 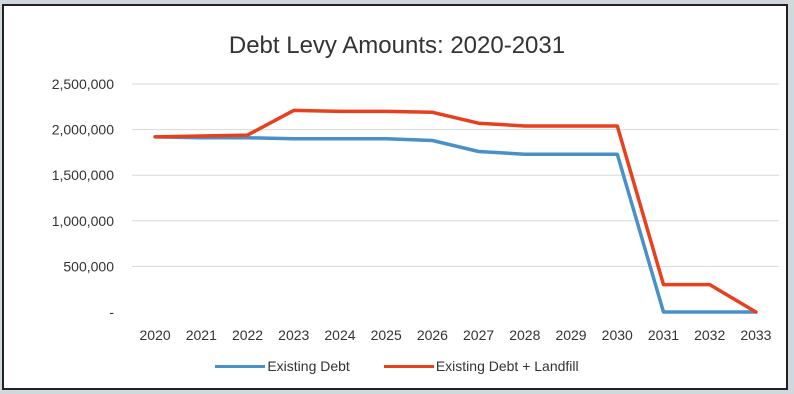 I want to click on legend-swatch-existing-debt, so click(x=240, y=366).